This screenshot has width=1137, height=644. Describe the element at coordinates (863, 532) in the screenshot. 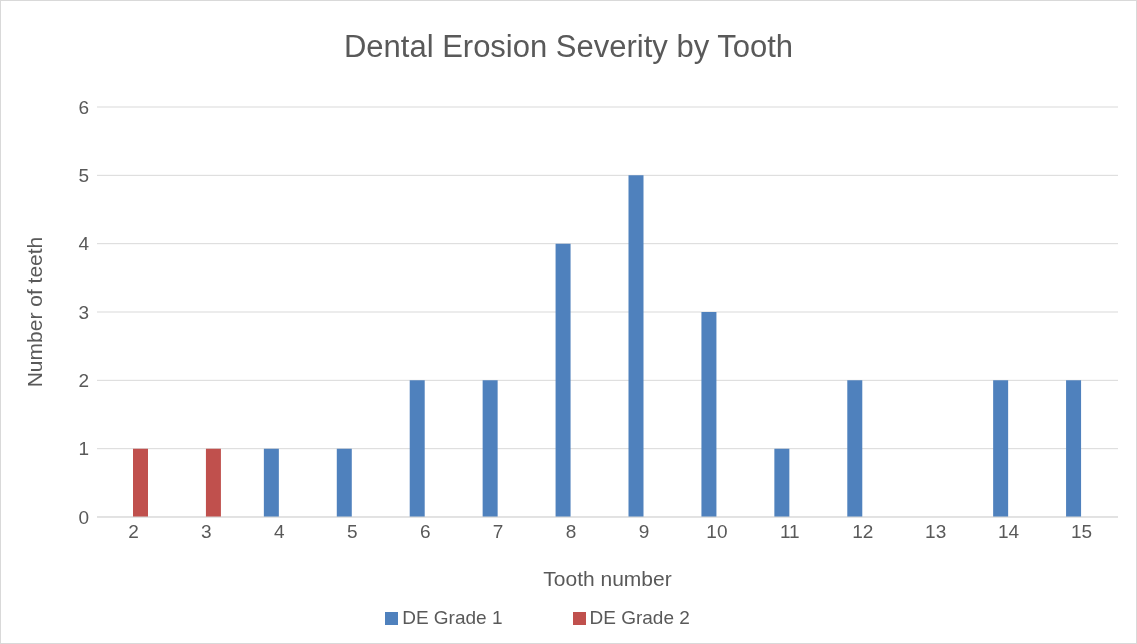

I see `x-tick-label: 12` at that location.